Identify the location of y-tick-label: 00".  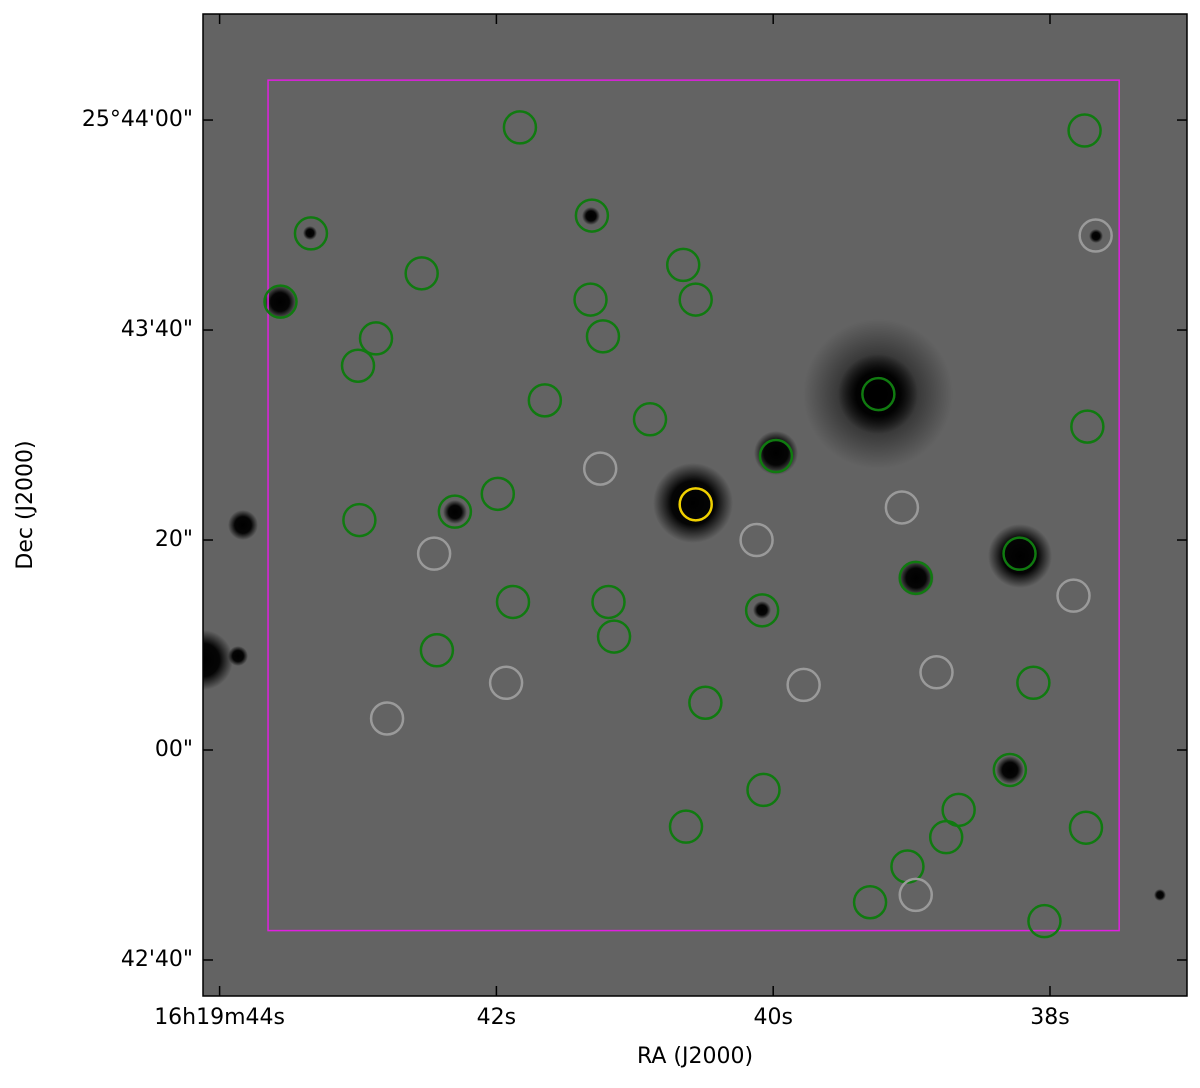
(174, 749).